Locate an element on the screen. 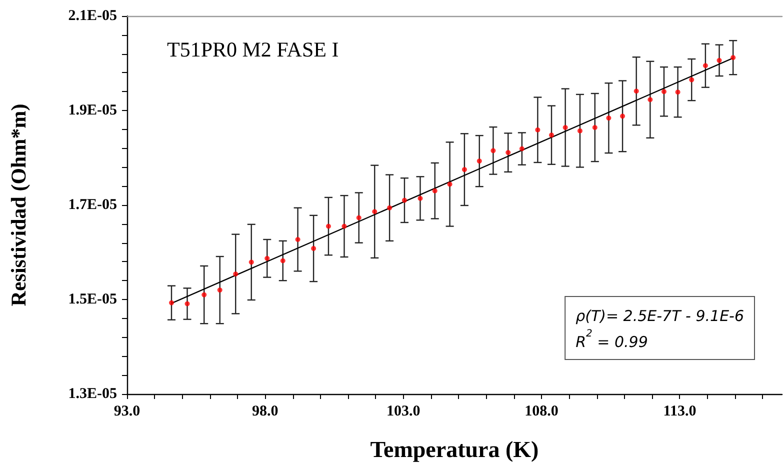 This screenshot has height=471, width=783. x-tick-label: 108.0 is located at coordinates (541, 412).